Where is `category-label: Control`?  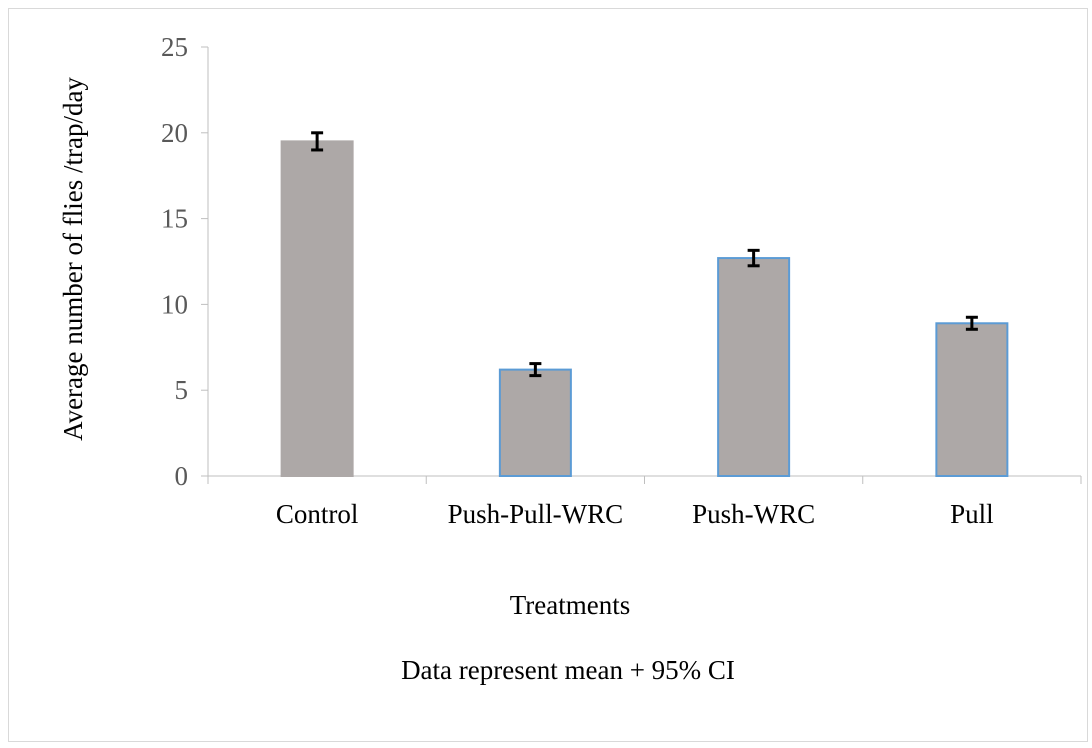 category-label: Control is located at coordinates (317, 514).